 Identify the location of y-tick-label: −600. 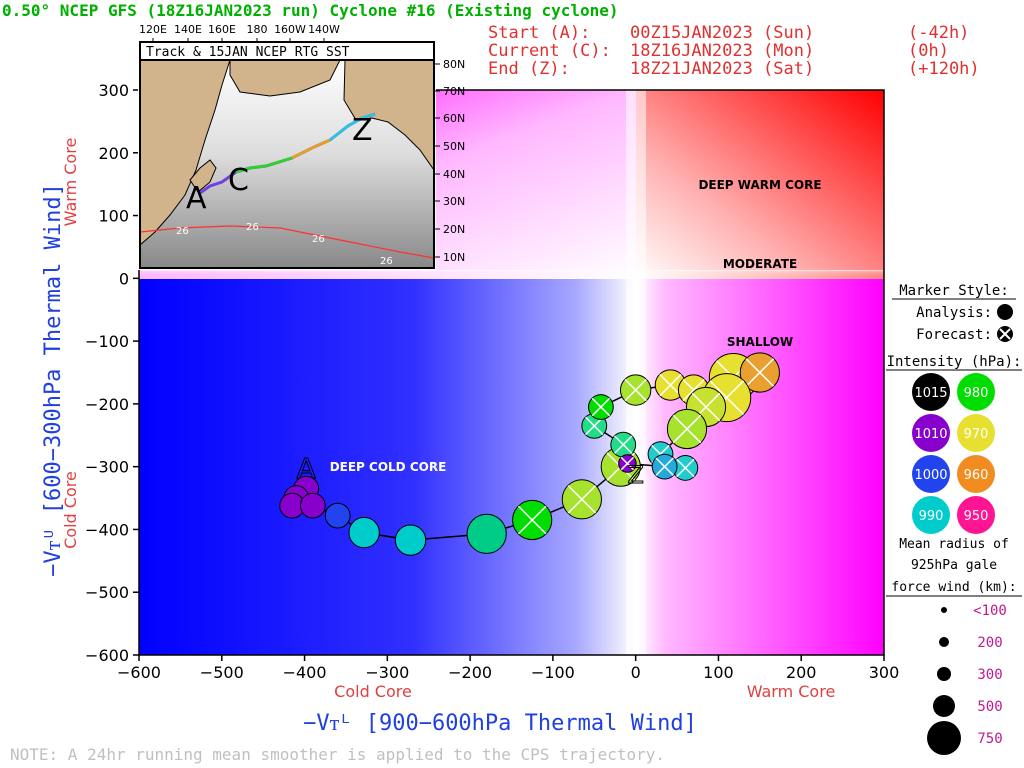
(107, 655).